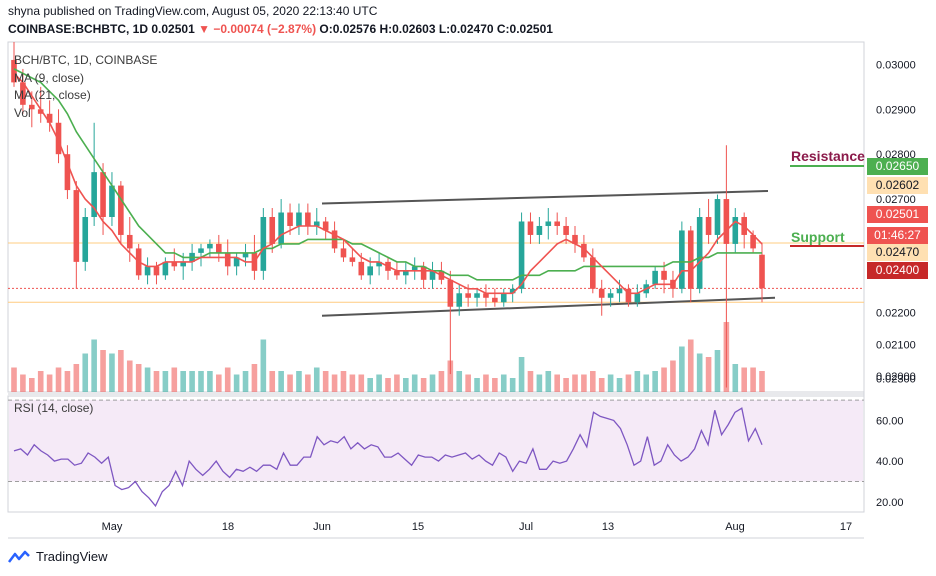 This screenshot has width=936, height=576. Describe the element at coordinates (896, 380) in the screenshot. I see `price-axis-label: 0.02300` at that location.